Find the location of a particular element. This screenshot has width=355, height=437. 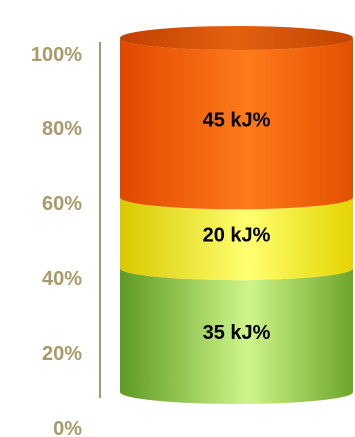

y-tick-label-60: 60% is located at coordinates (62, 204).